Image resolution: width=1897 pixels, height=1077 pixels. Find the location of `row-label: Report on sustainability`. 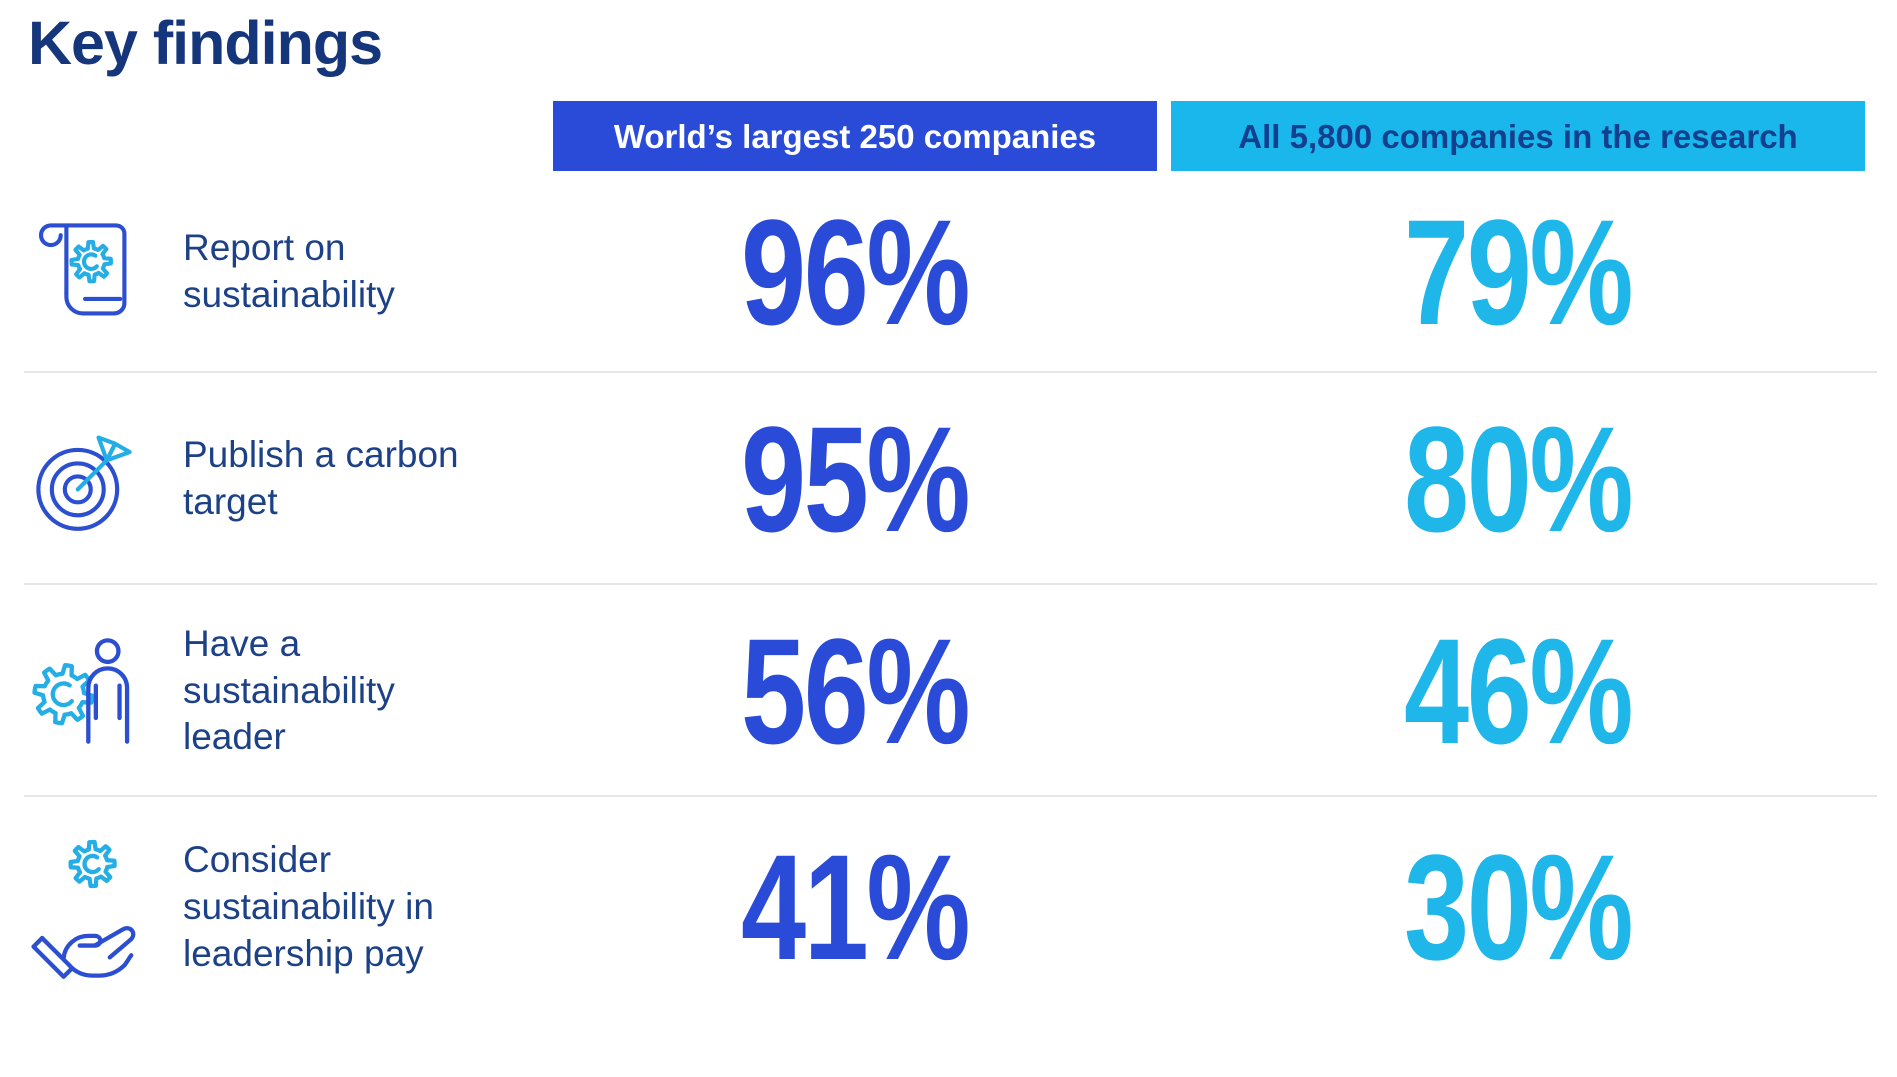

row-label: Report on sustainability is located at coordinates (289, 271).